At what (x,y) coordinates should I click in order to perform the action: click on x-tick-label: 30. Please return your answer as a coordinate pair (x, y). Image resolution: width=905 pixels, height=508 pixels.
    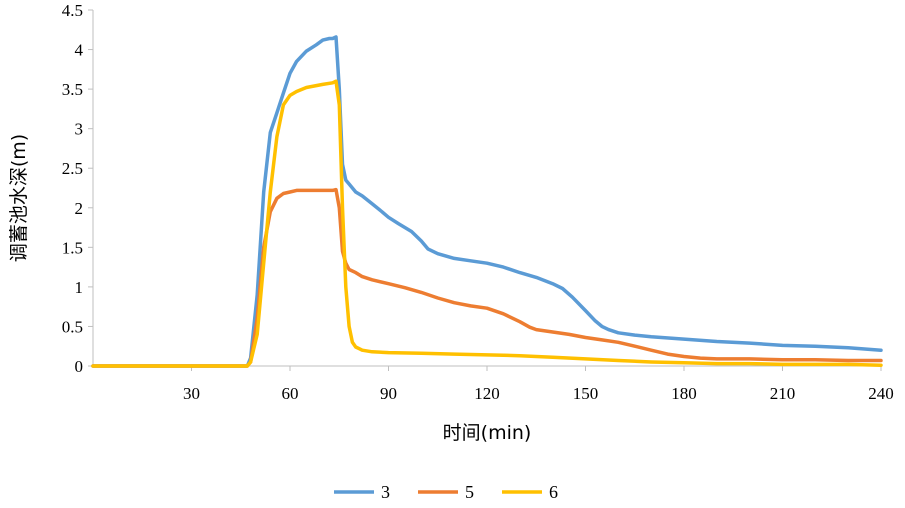
    Looking at the image, I should click on (191, 393).